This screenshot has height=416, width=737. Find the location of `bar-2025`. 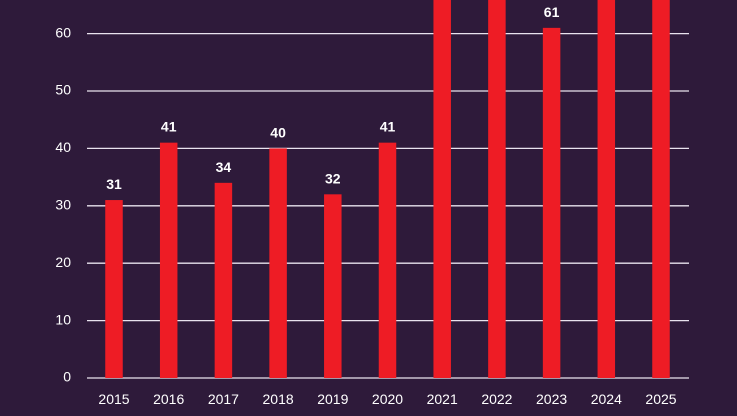

bar-2025 is located at coordinates (661, 189).